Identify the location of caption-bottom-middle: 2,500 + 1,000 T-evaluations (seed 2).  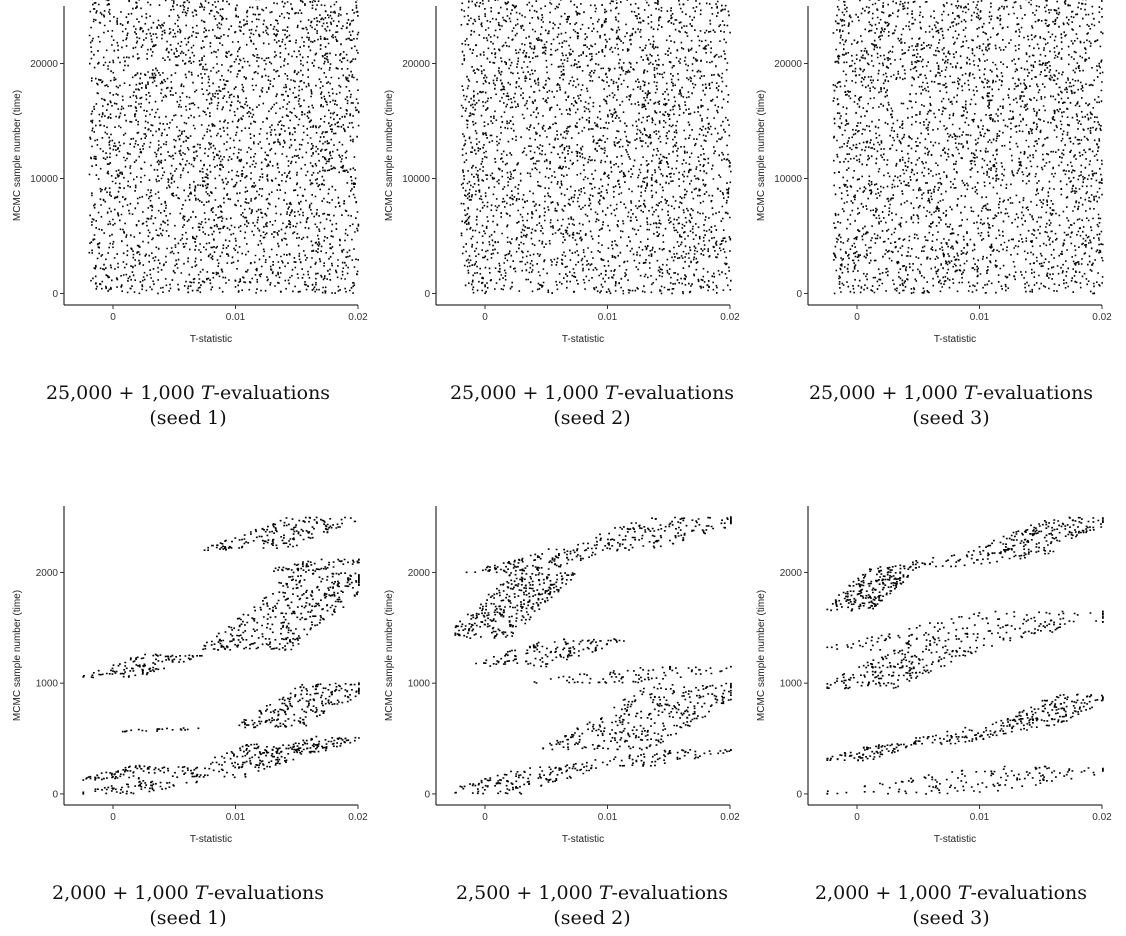
(592, 906).